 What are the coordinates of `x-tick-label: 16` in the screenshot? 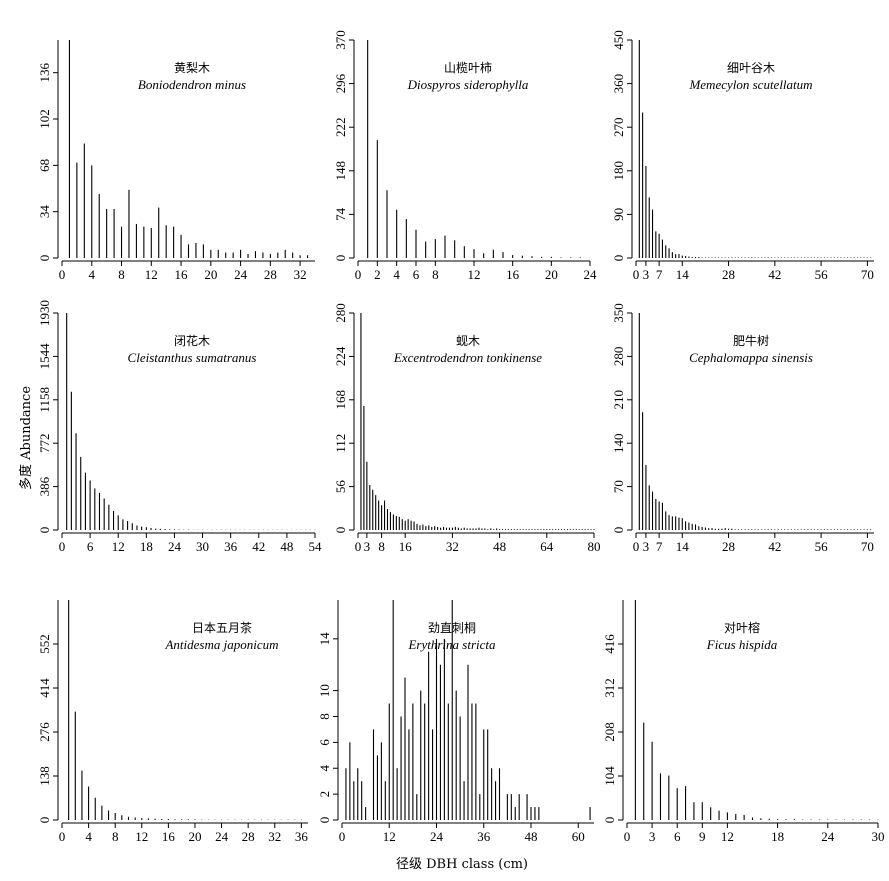 It's located at (169, 836).